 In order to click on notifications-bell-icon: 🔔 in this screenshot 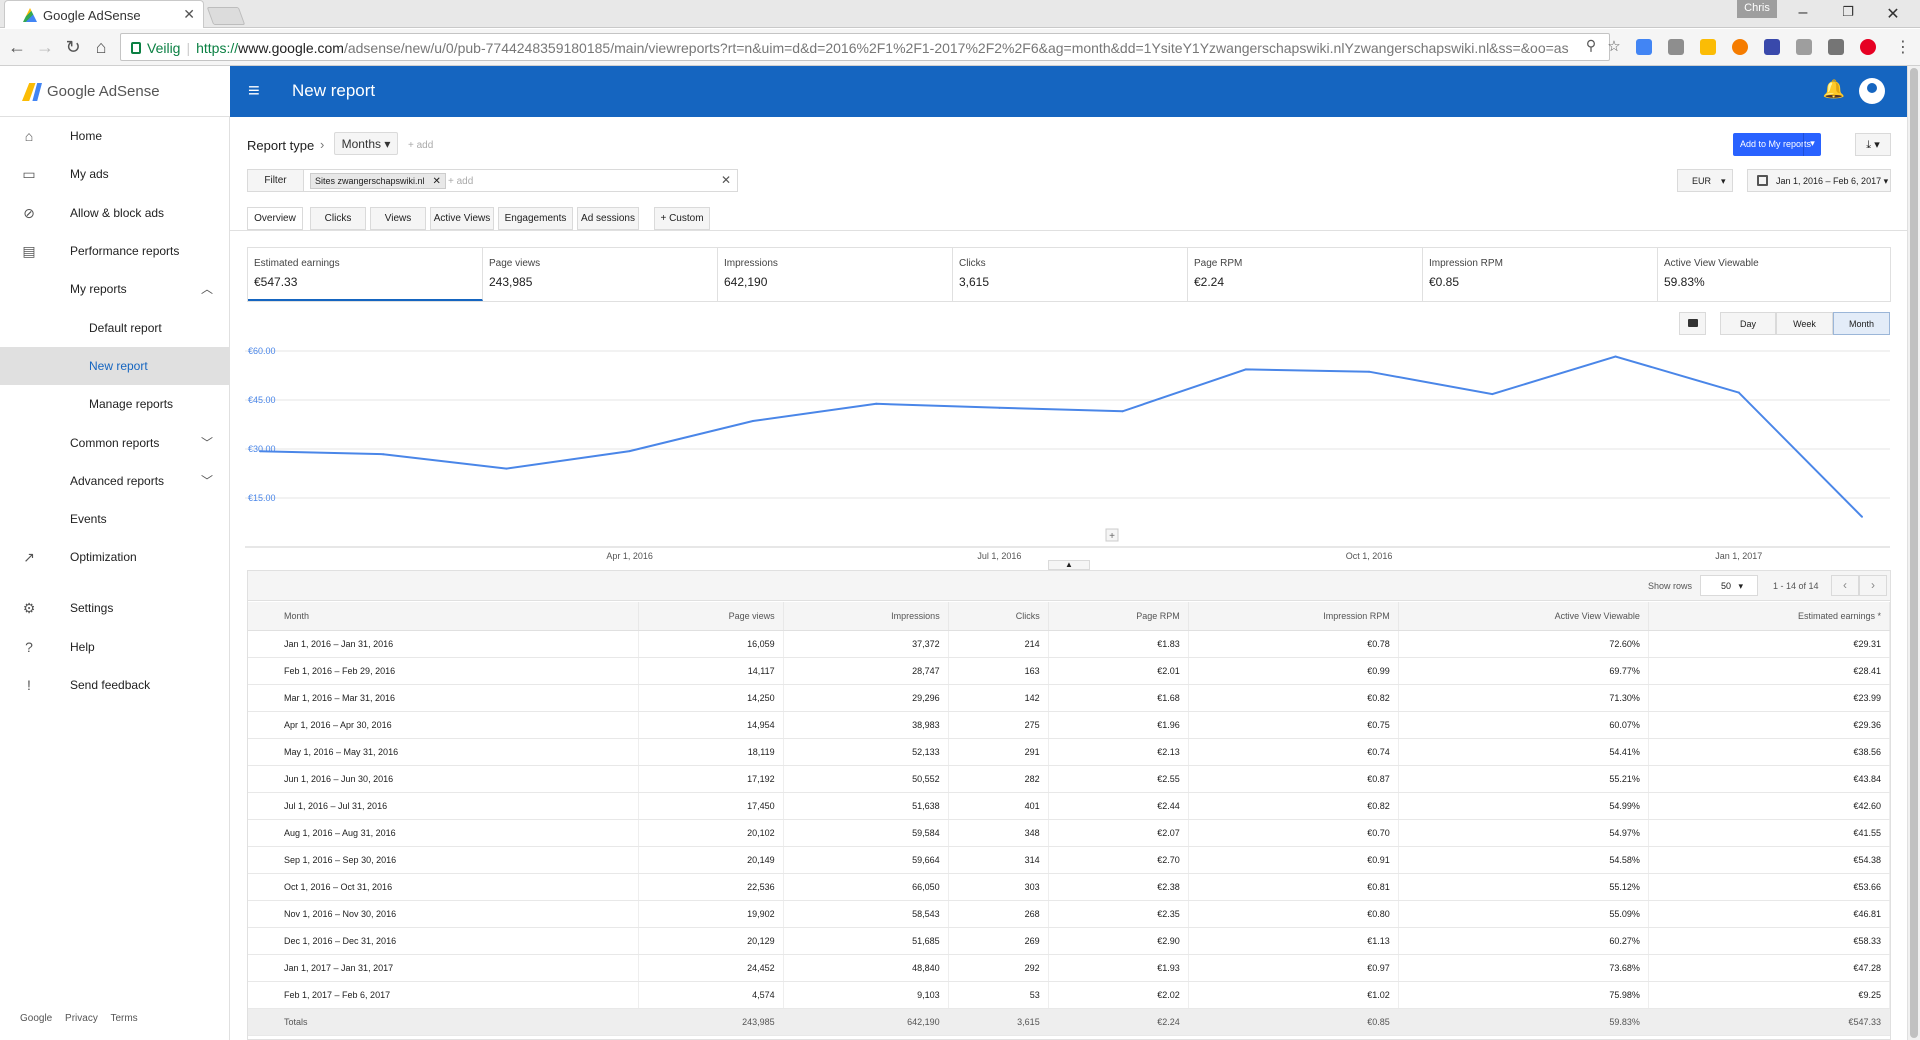, I will do `click(1833, 89)`.